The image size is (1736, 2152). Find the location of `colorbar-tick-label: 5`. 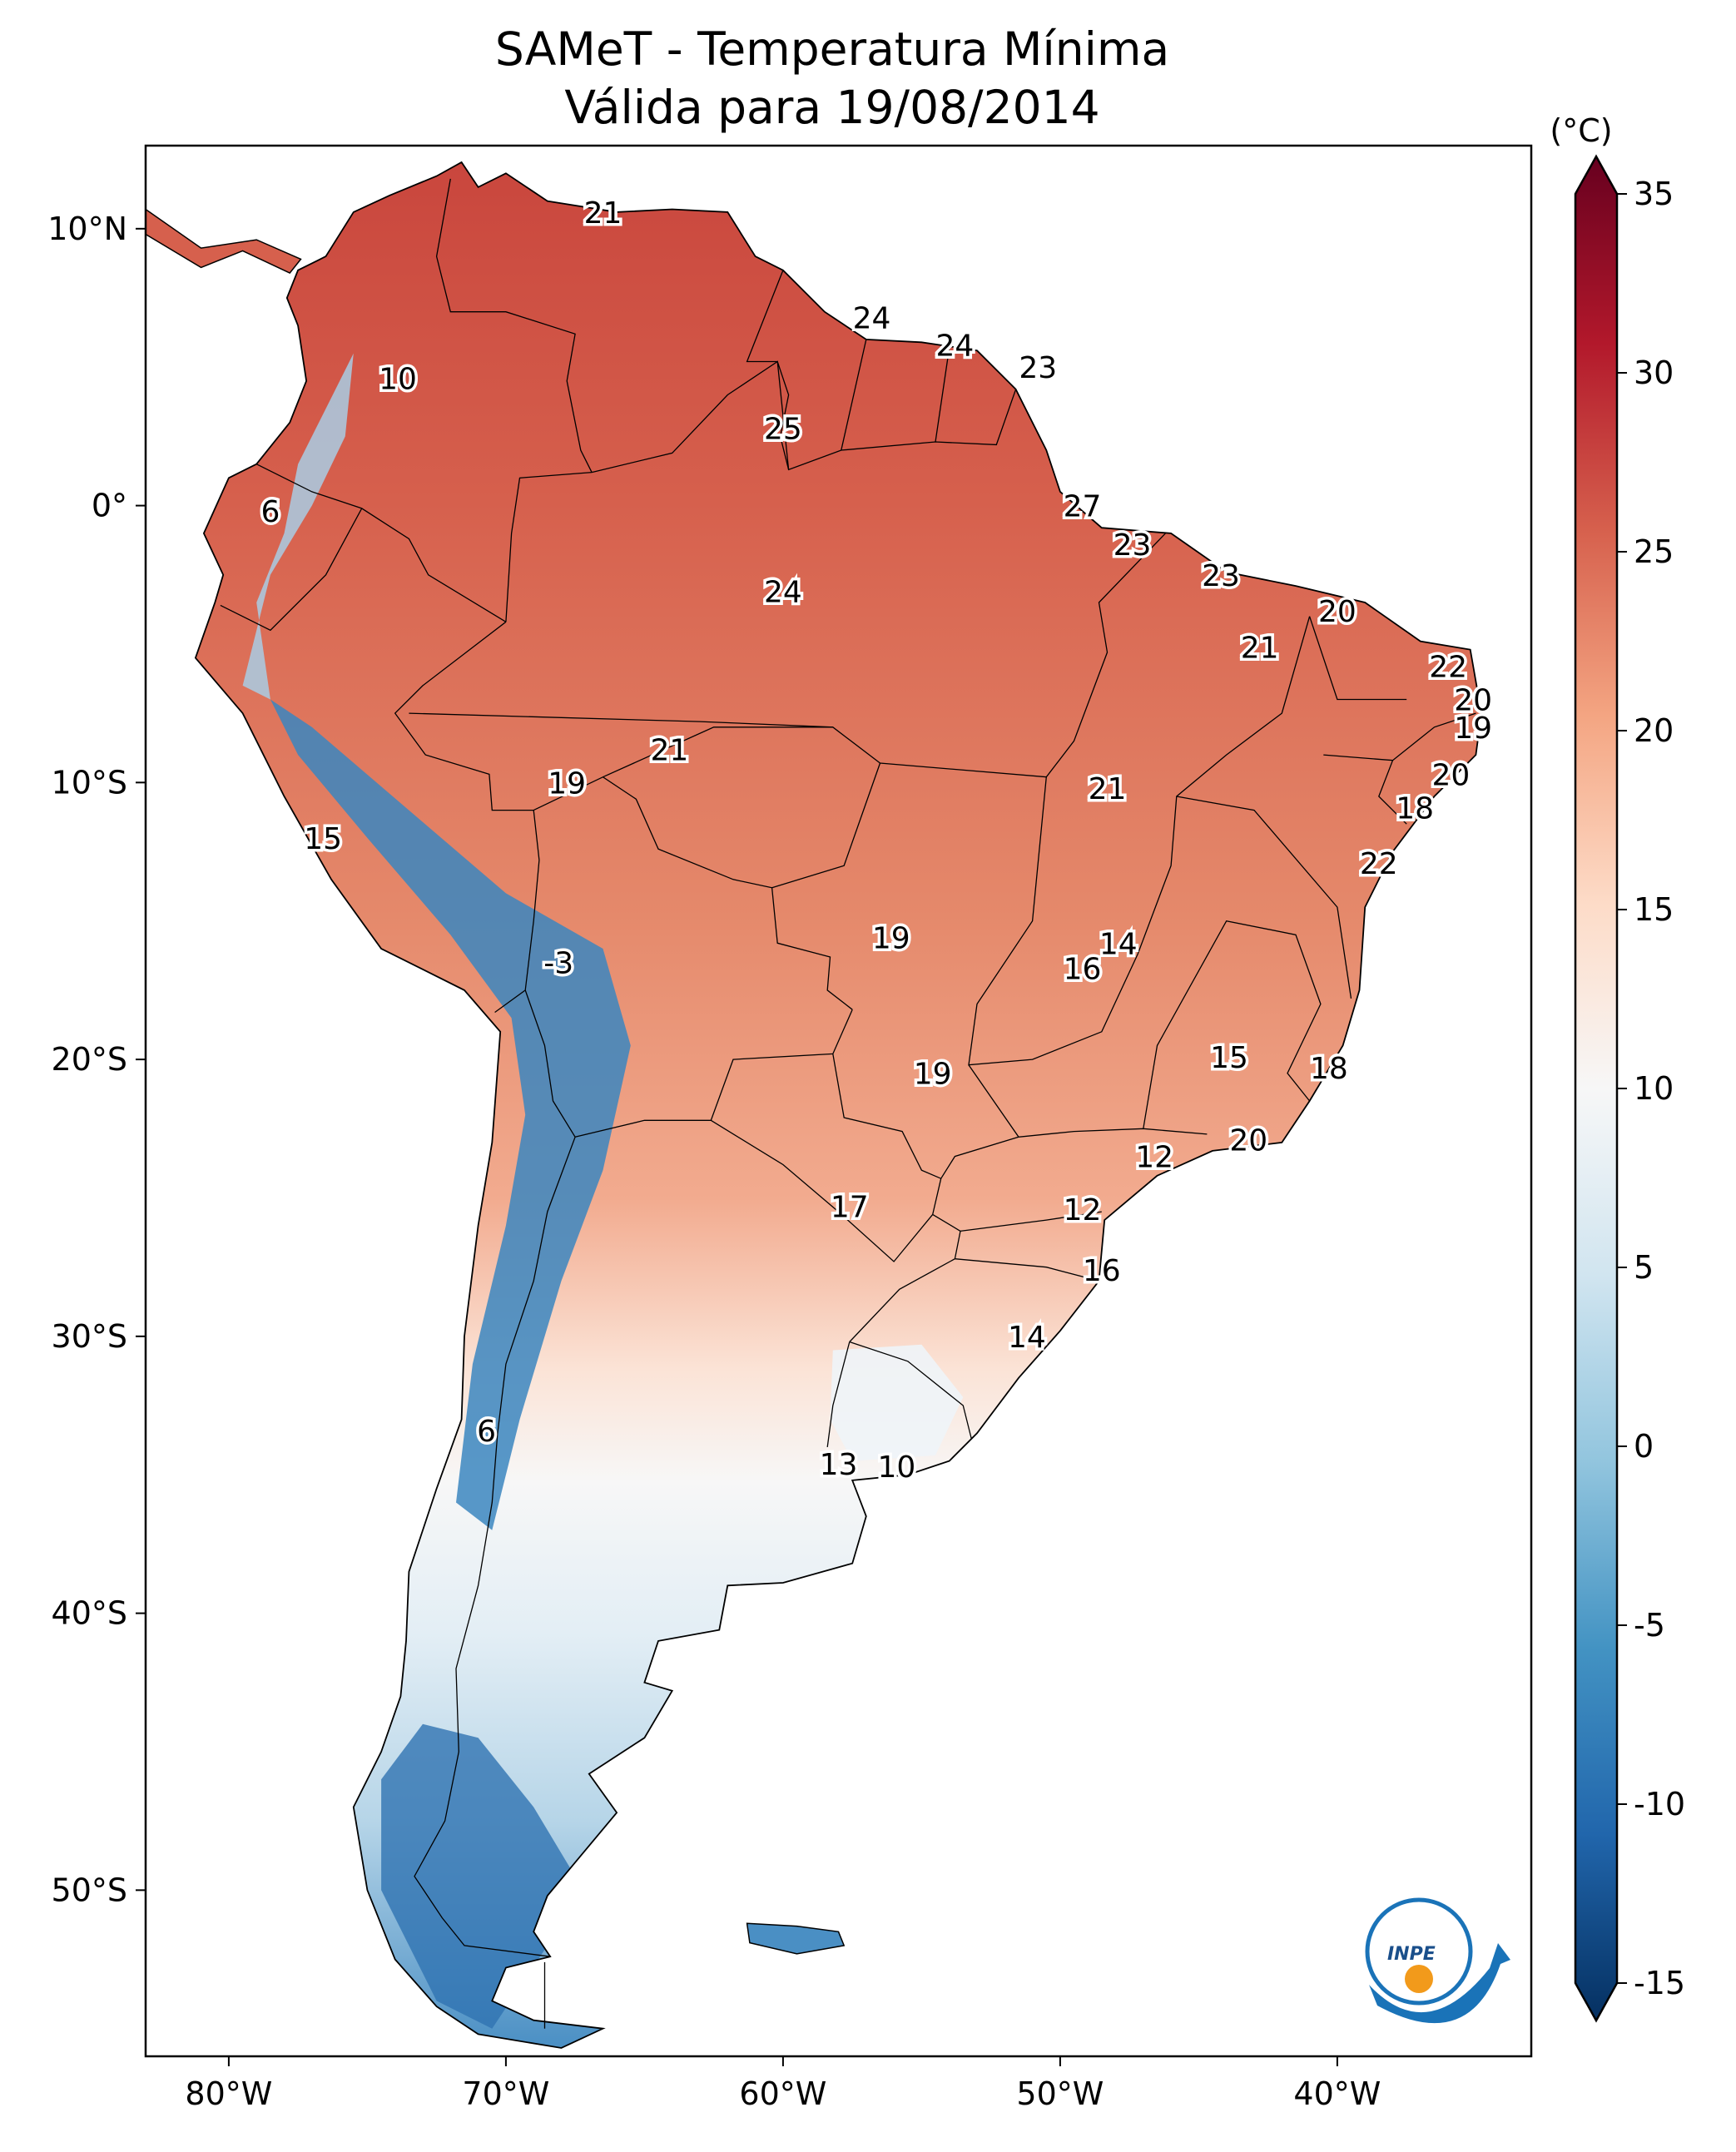

colorbar-tick-label: 5 is located at coordinates (1644, 1267).